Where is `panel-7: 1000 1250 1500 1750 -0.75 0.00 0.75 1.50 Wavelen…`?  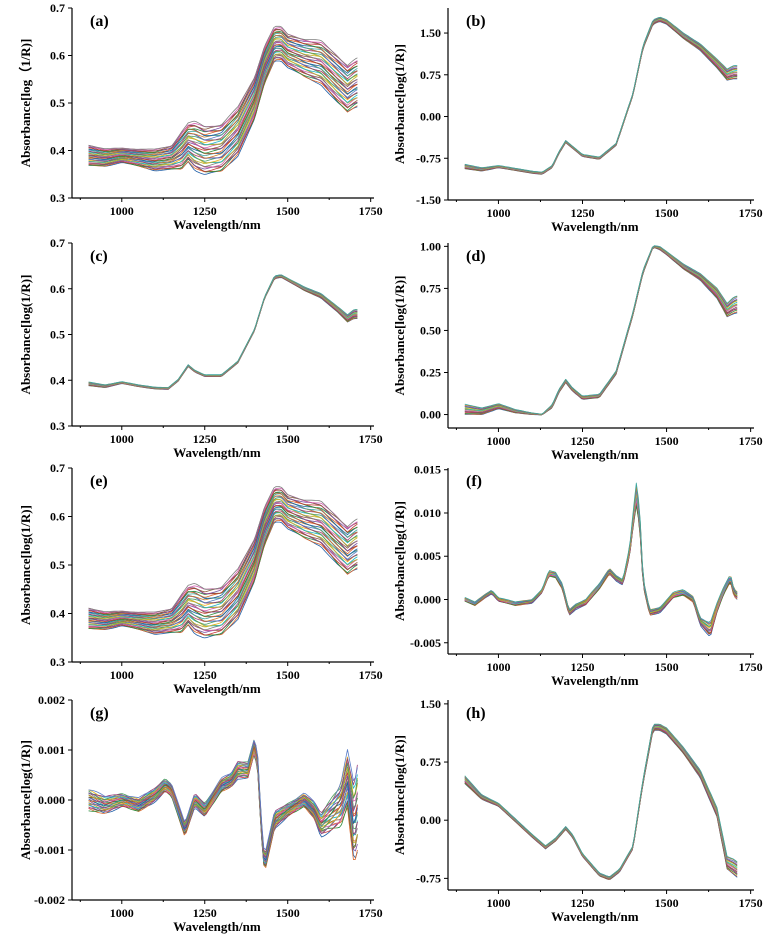 panel-7: 1000 1250 1500 1750 -0.75 0.00 0.75 1.50 Wavelen… is located at coordinates (577, 810).